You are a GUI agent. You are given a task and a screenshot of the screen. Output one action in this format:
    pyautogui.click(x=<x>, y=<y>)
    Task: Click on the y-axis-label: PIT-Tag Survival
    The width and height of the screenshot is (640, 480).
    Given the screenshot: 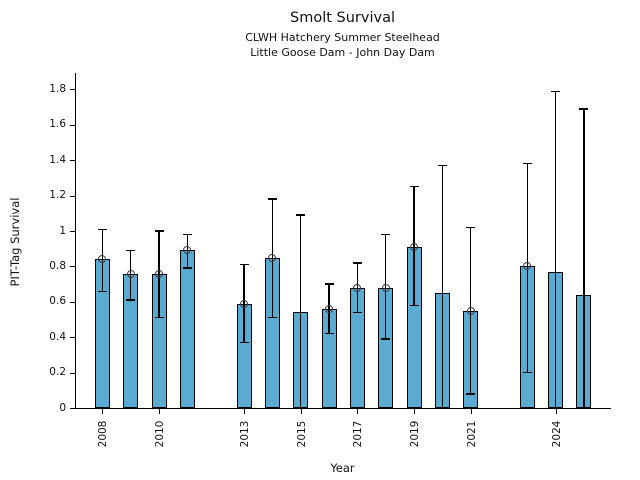 What is the action you would take?
    pyautogui.click(x=15, y=242)
    